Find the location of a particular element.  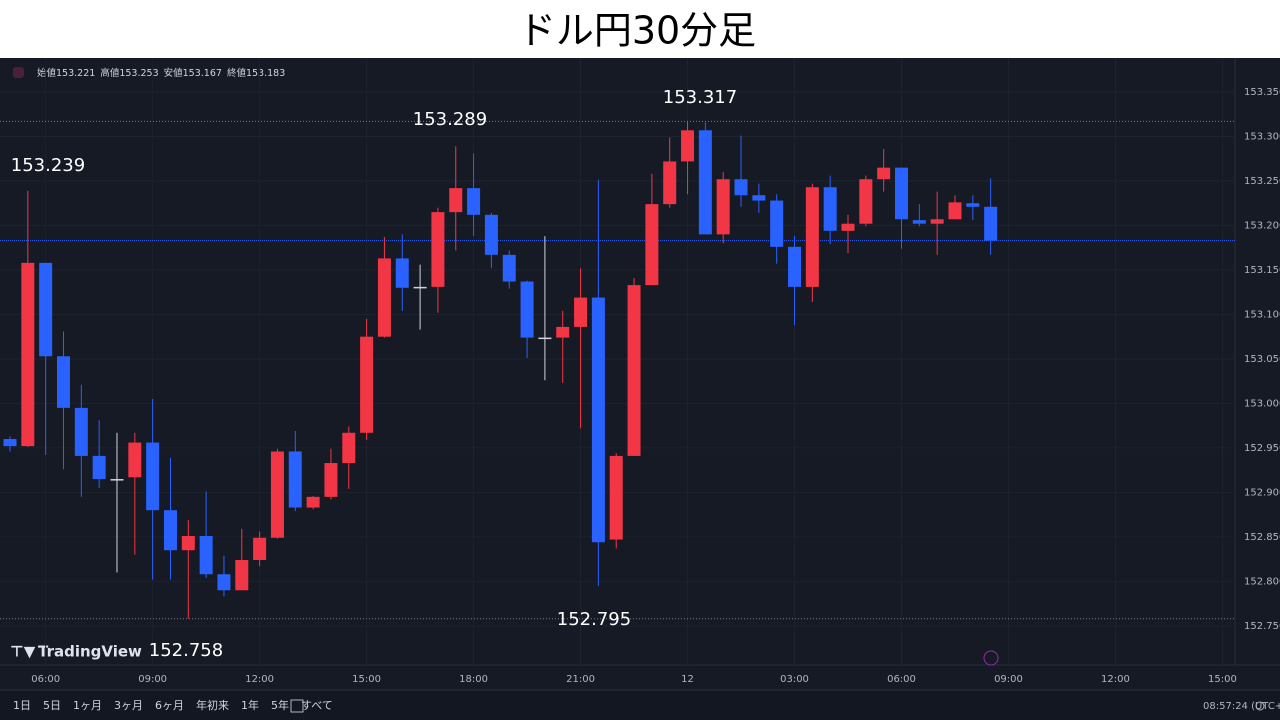

x-tick-label: 06:00 is located at coordinates (45, 679).